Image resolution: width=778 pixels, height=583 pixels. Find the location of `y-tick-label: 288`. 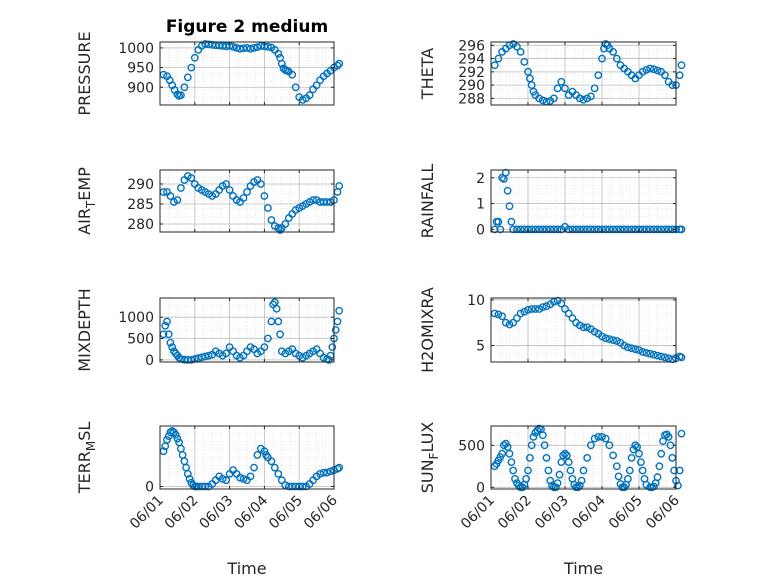

y-tick-label: 288 is located at coordinates (471, 99).